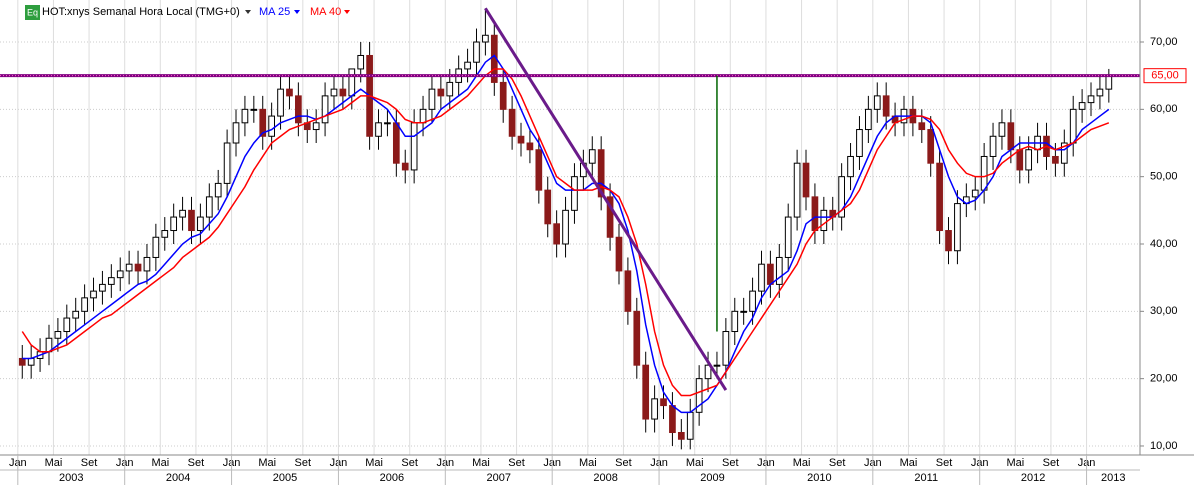  I want to click on year-label: 2009, so click(712, 478).